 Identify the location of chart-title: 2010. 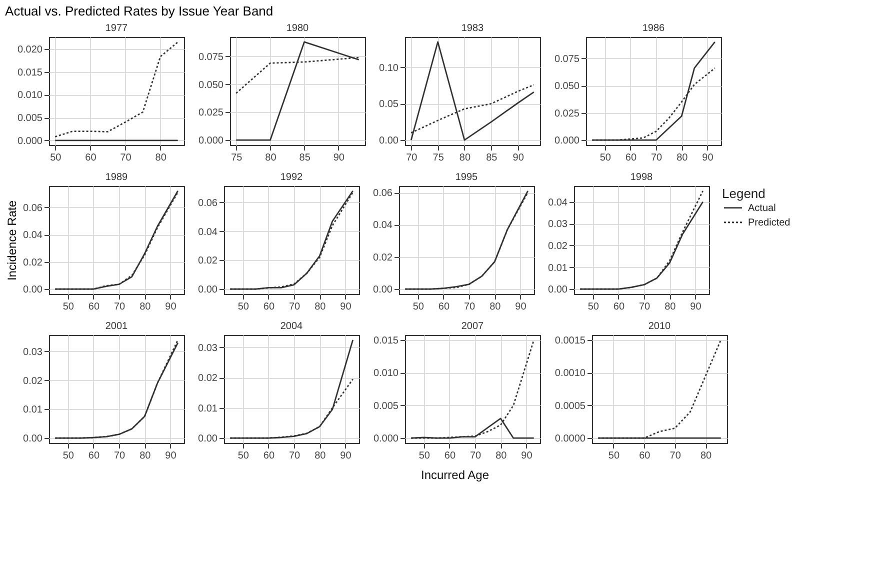
(660, 326).